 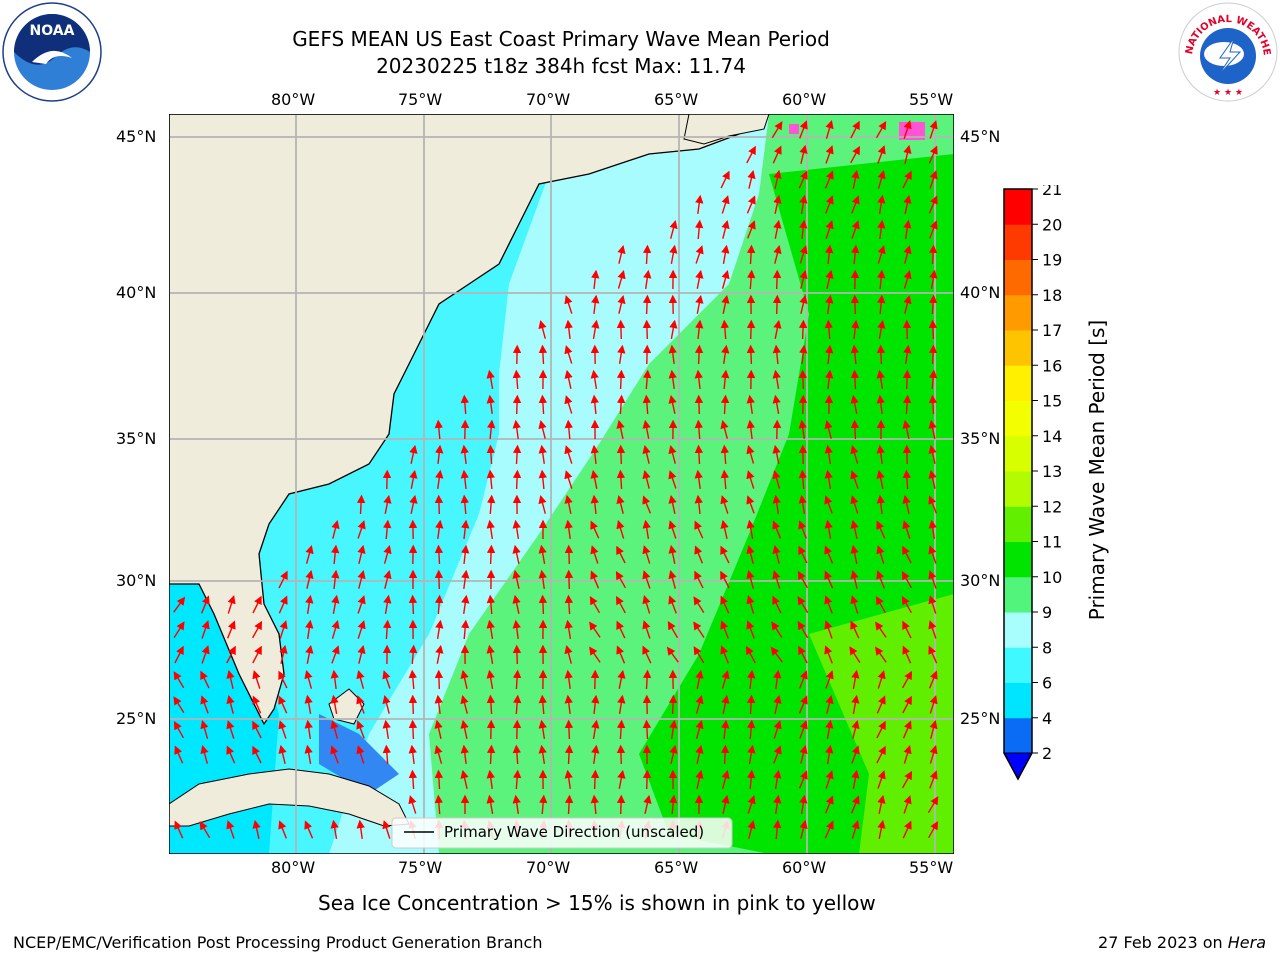 What do you see at coordinates (1097, 470) in the screenshot?
I see `colorbar-label: Primary Wave Mean Period [s]` at bounding box center [1097, 470].